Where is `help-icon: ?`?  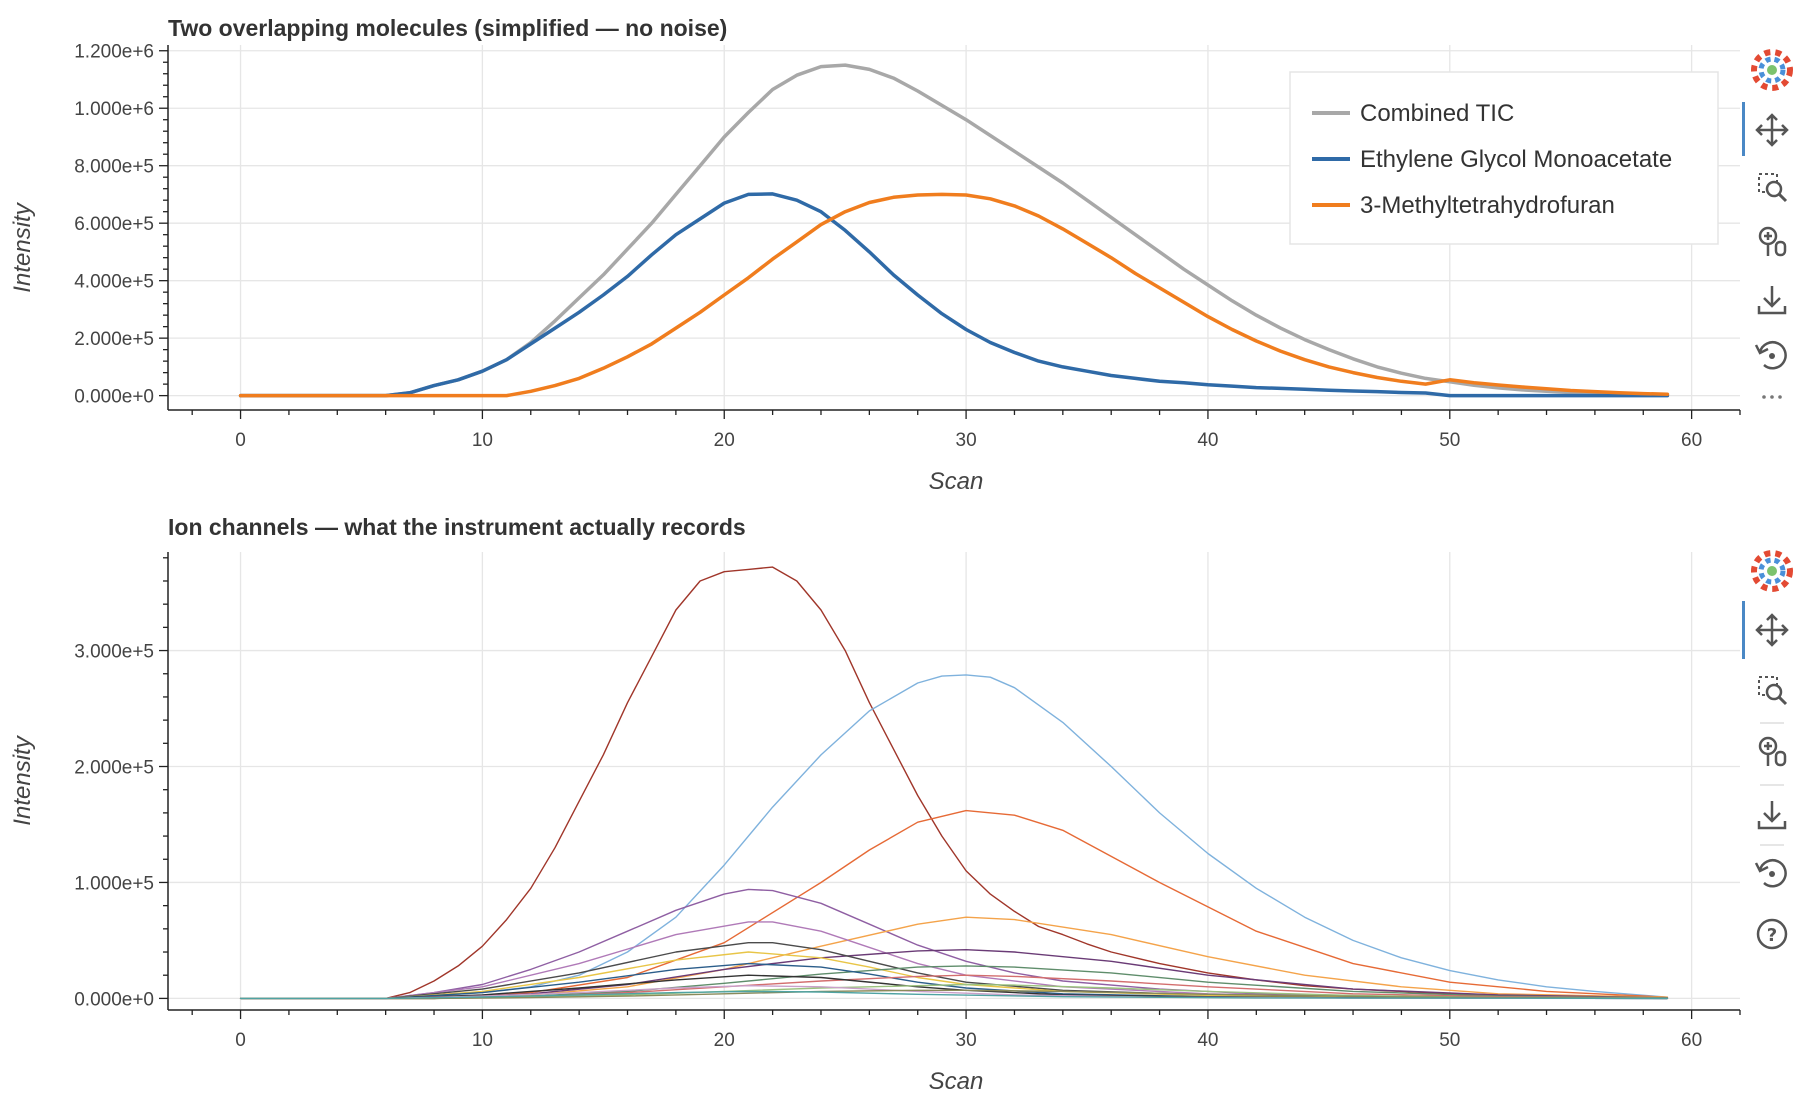 help-icon: ? is located at coordinates (1772, 934).